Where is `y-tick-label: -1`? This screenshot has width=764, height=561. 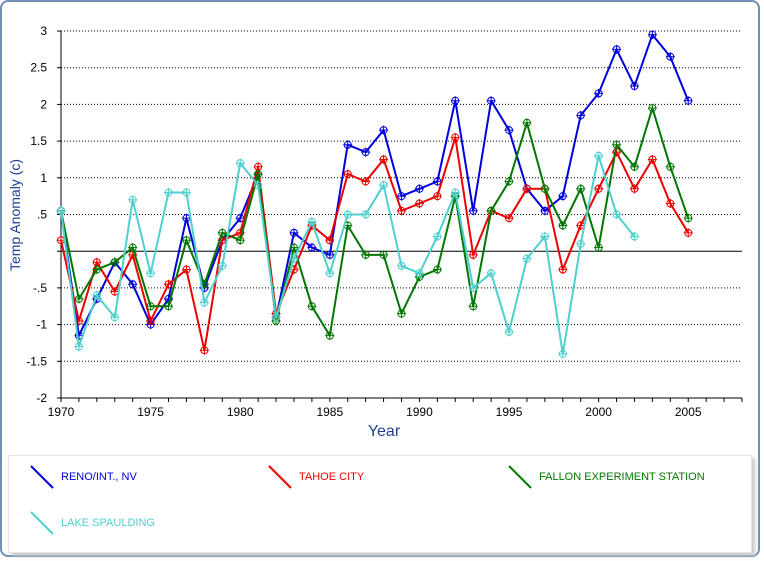 y-tick-label: -1 is located at coordinates (41, 325).